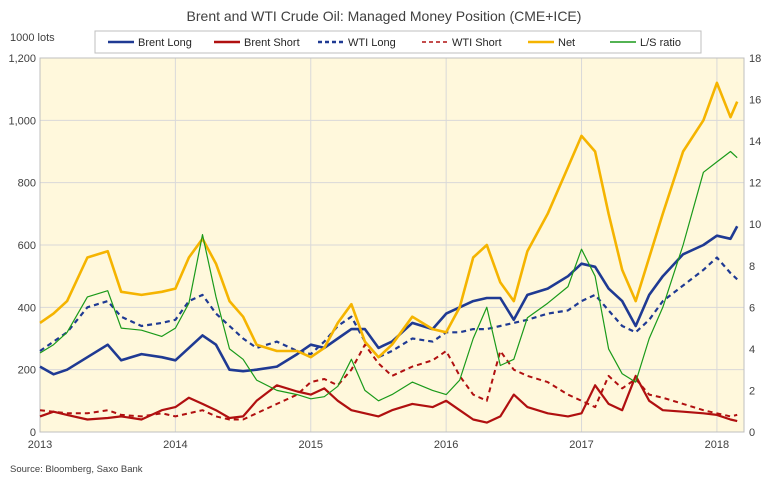  What do you see at coordinates (752, 433) in the screenshot?
I see `y-right-tick-label: 0` at bounding box center [752, 433].